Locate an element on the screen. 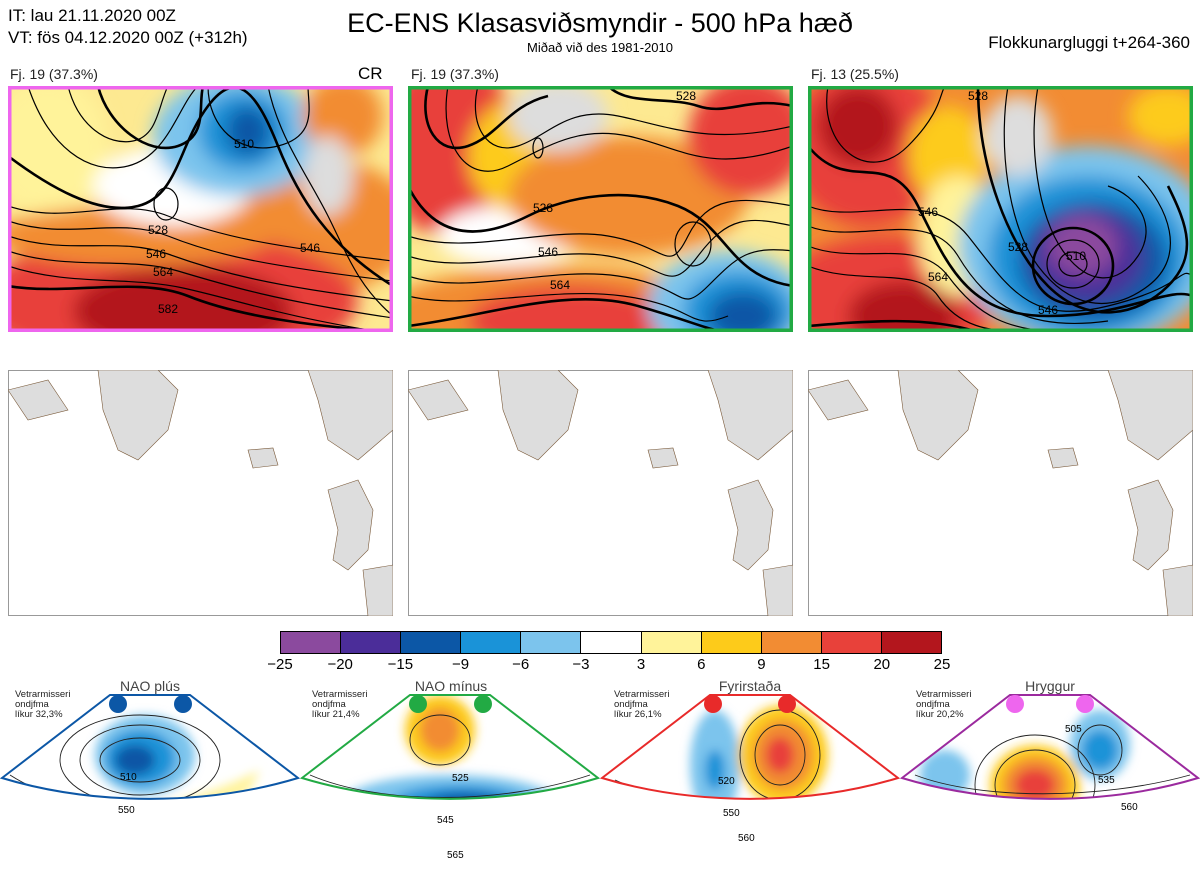 The height and width of the screenshot is (871, 1200). panel-3-border is located at coordinates (1000, 209).